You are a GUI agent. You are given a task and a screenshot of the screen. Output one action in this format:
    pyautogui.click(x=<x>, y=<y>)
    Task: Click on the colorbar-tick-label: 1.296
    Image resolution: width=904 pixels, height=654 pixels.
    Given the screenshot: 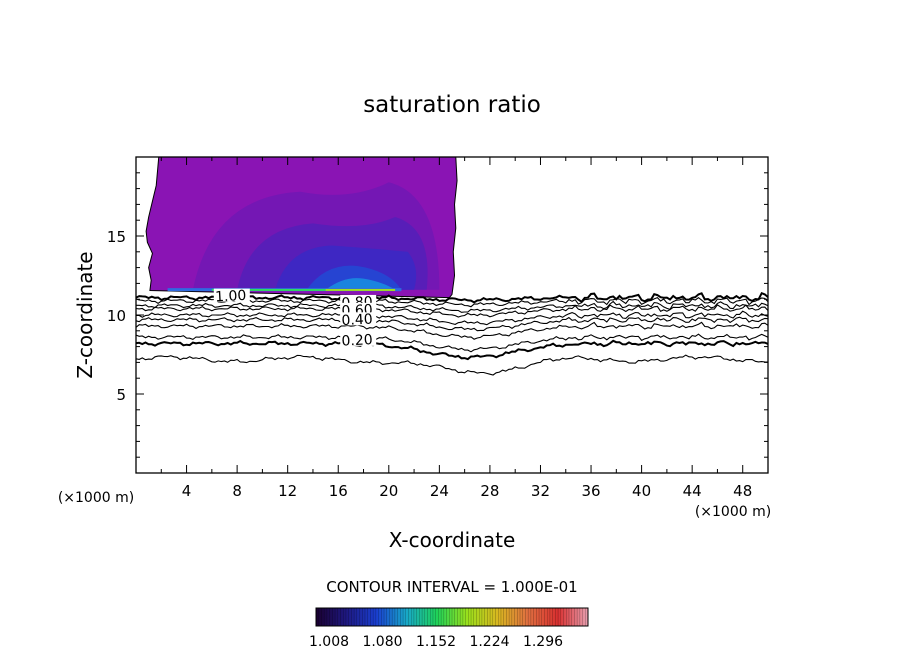 What is the action you would take?
    pyautogui.click(x=543, y=642)
    